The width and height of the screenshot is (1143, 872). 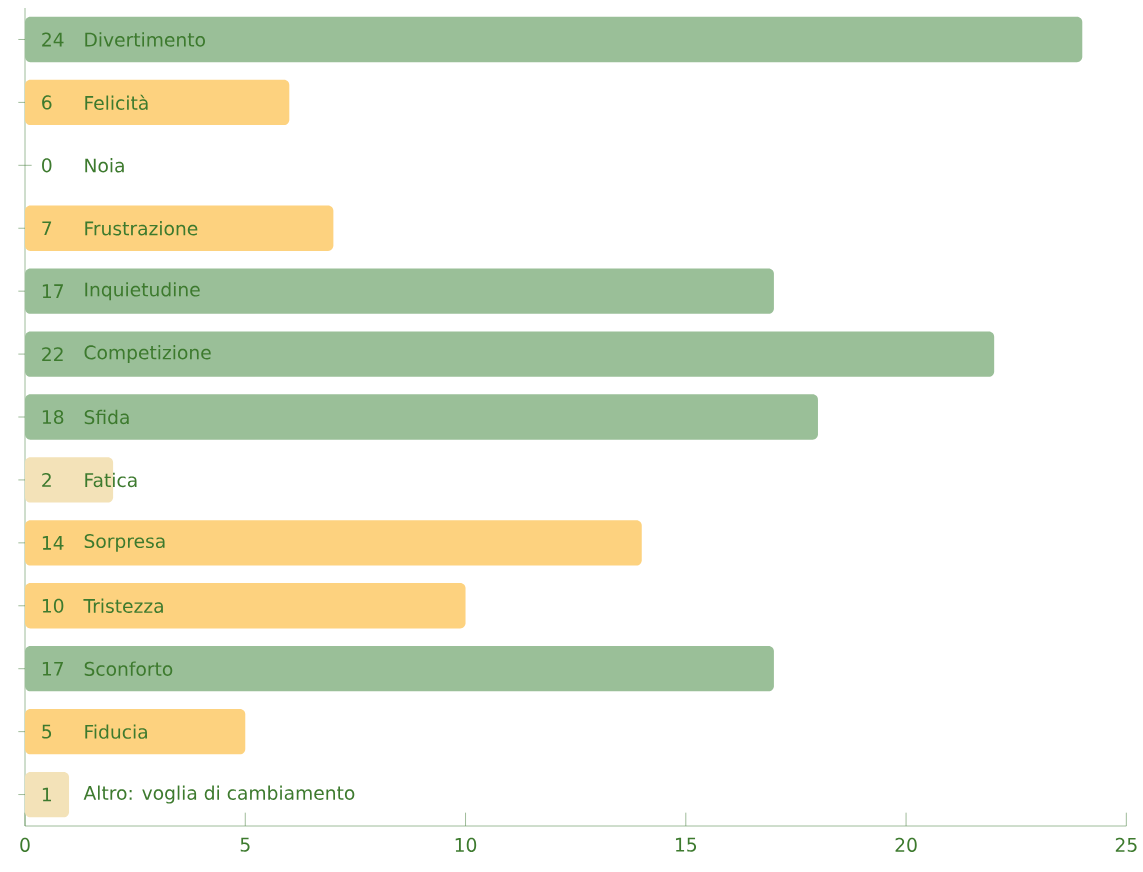 What do you see at coordinates (53, 543) in the screenshot?
I see `data-label: 14` at bounding box center [53, 543].